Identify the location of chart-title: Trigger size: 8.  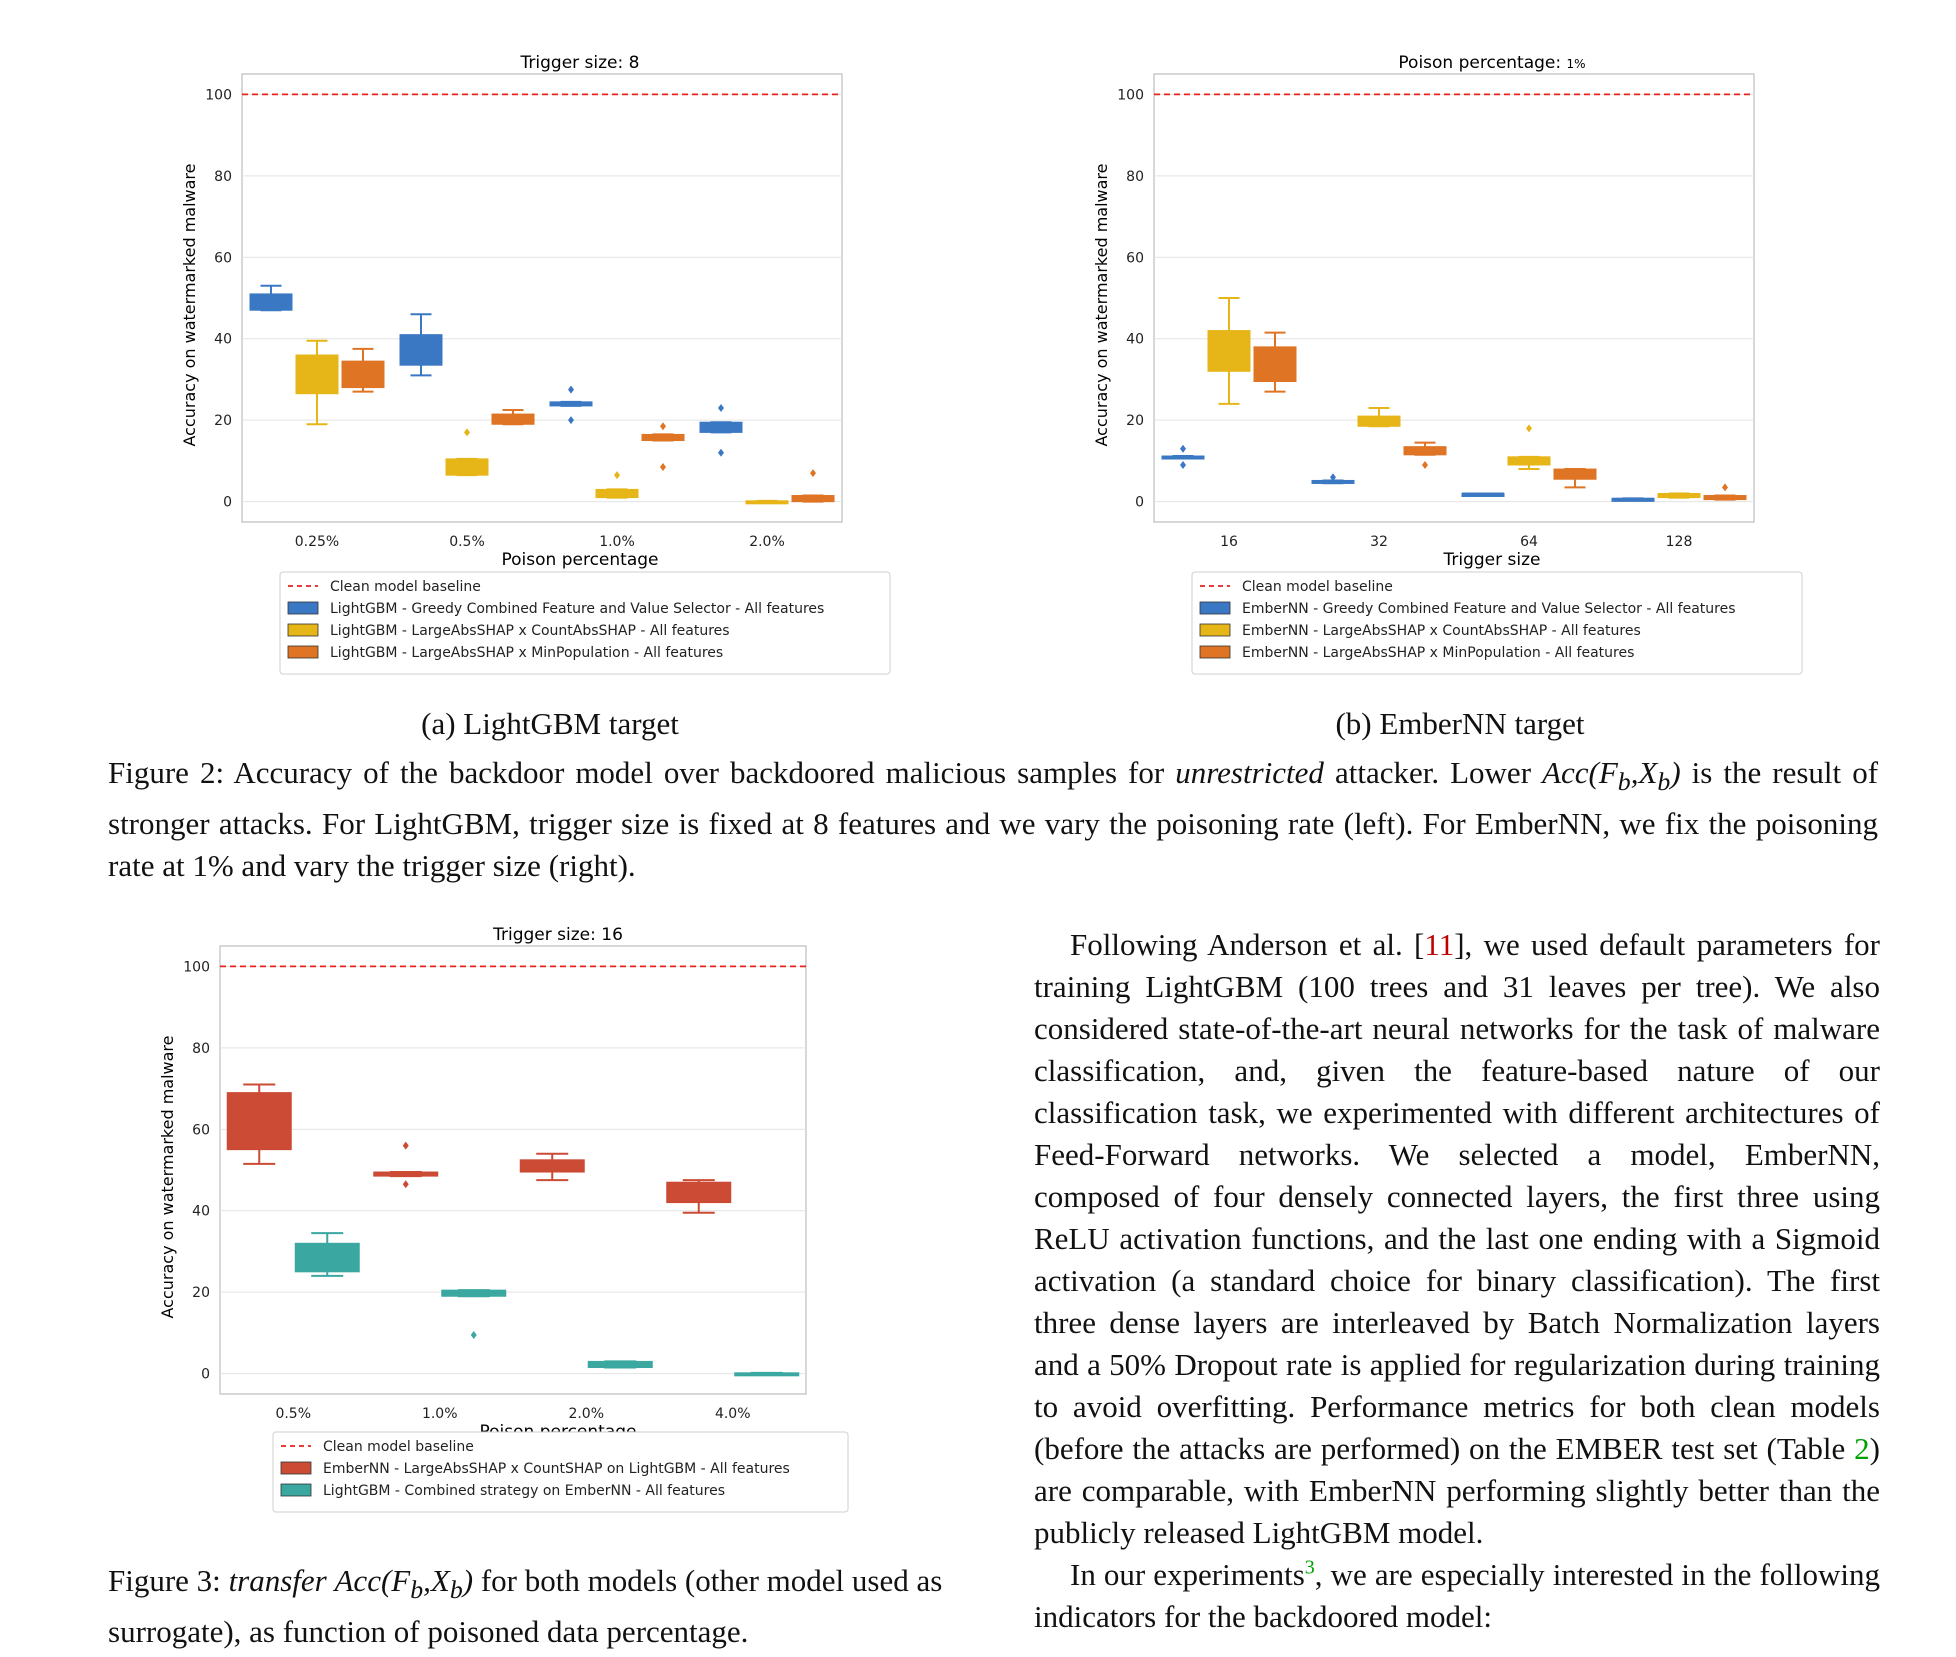
(580, 63).